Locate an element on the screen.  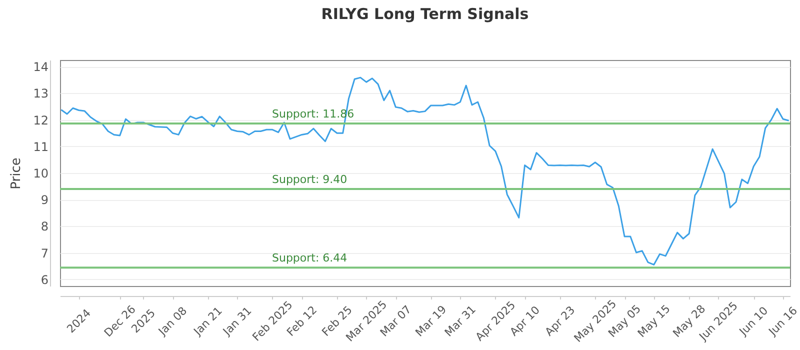
y-tick-label: 6 is located at coordinates (44, 279).